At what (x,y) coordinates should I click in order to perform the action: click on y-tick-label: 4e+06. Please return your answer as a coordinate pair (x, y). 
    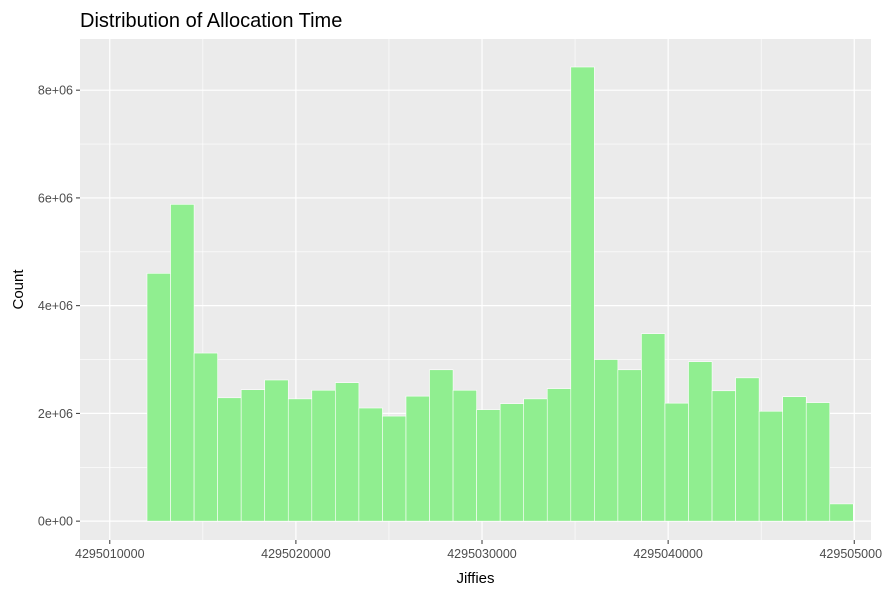
    Looking at the image, I should click on (55, 306).